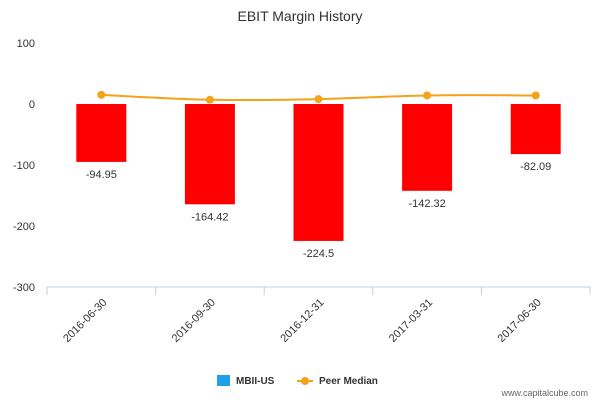  Describe the element at coordinates (535, 167) in the screenshot. I see `data-label: -82.09` at that location.